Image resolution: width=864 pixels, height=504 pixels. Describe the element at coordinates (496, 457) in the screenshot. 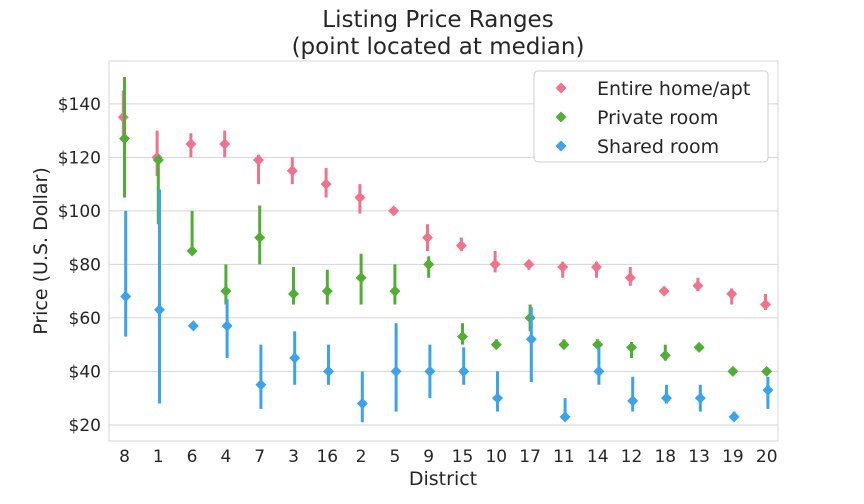

I see `x-tick-label: 10` at that location.